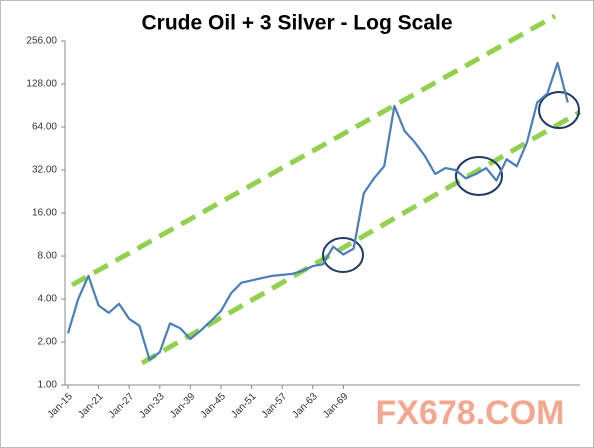 Image resolution: width=594 pixels, height=448 pixels. Describe the element at coordinates (41, 41) in the screenshot. I see `y-tick-label: 256.00` at that location.